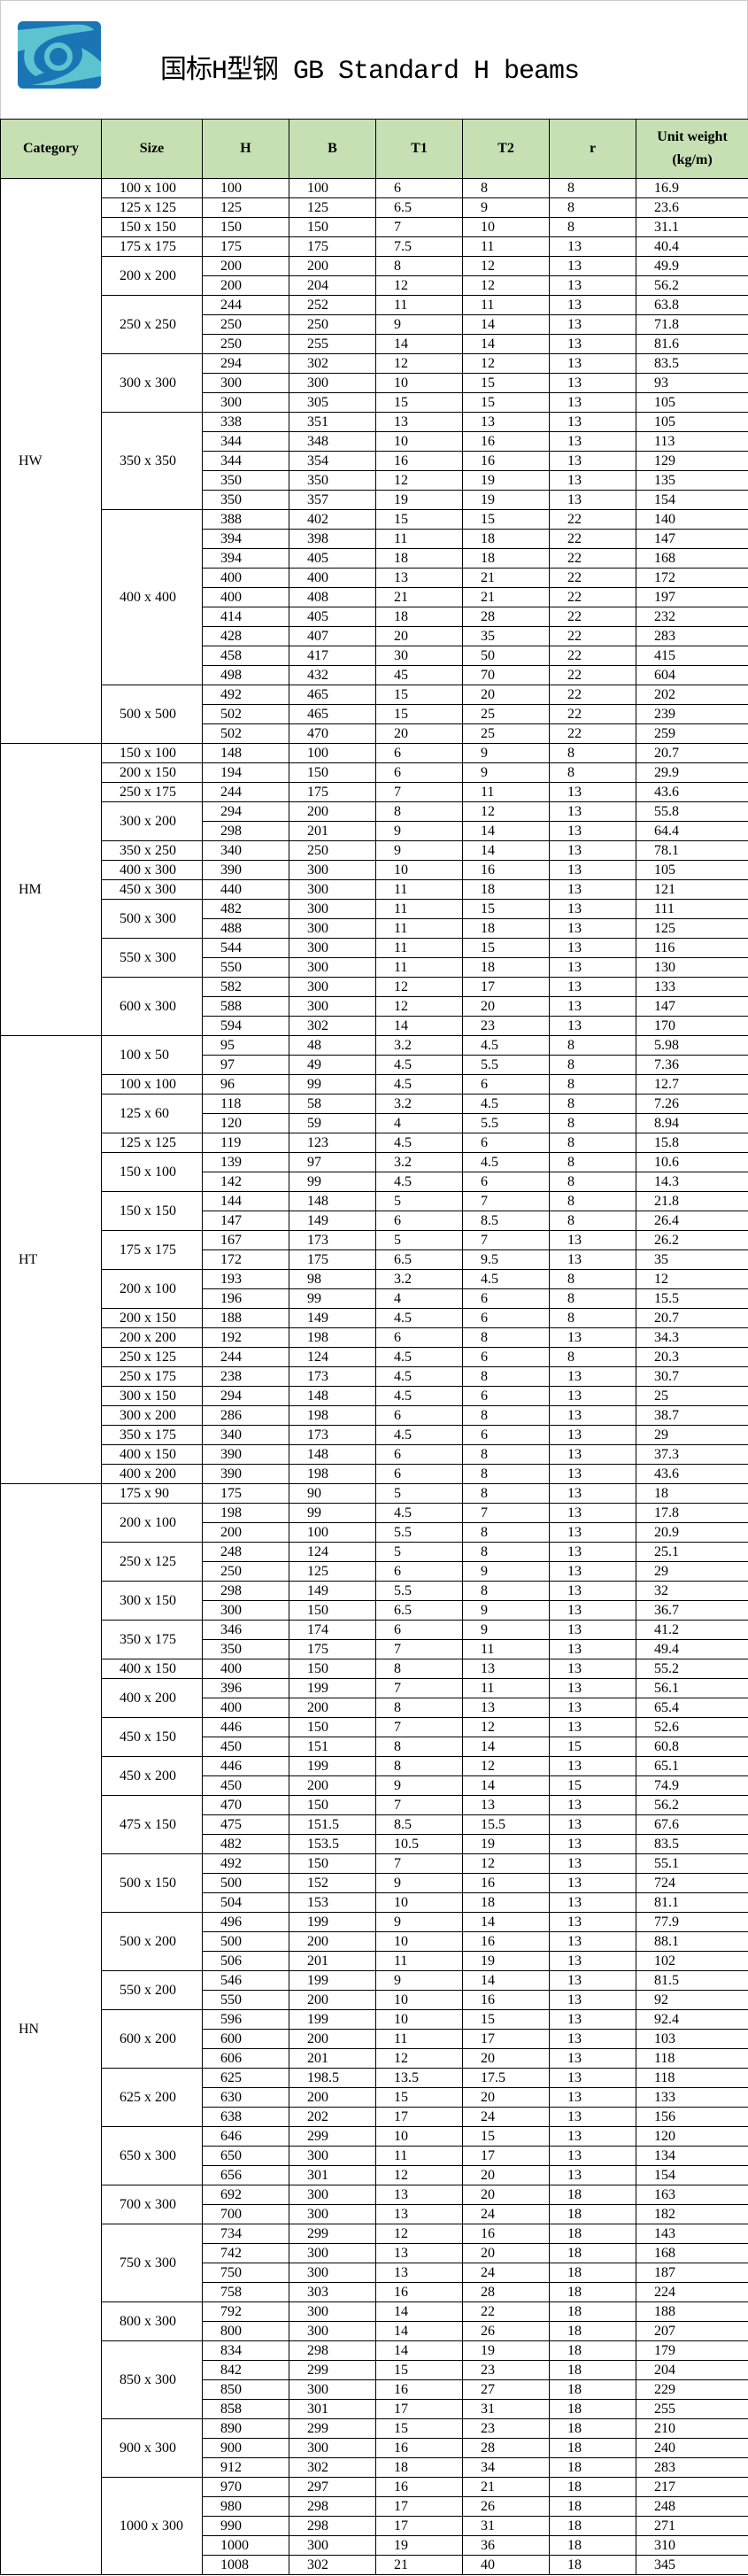  Describe the element at coordinates (692, 1747) in the screenshot. I see `unit-weight-cell: 60.8` at that location.